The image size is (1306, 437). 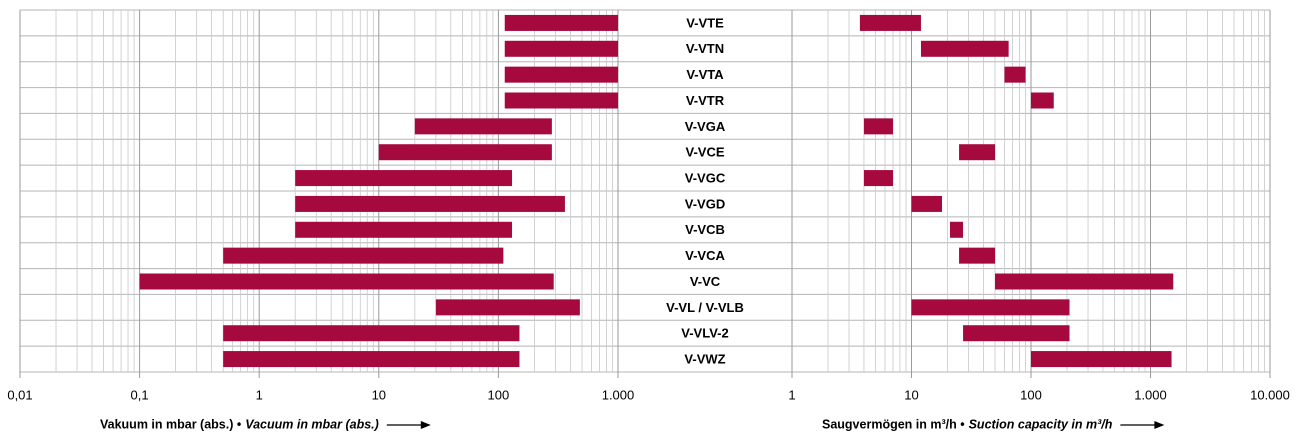 What do you see at coordinates (705, 281) in the screenshot?
I see `category-label: V-VC` at bounding box center [705, 281].